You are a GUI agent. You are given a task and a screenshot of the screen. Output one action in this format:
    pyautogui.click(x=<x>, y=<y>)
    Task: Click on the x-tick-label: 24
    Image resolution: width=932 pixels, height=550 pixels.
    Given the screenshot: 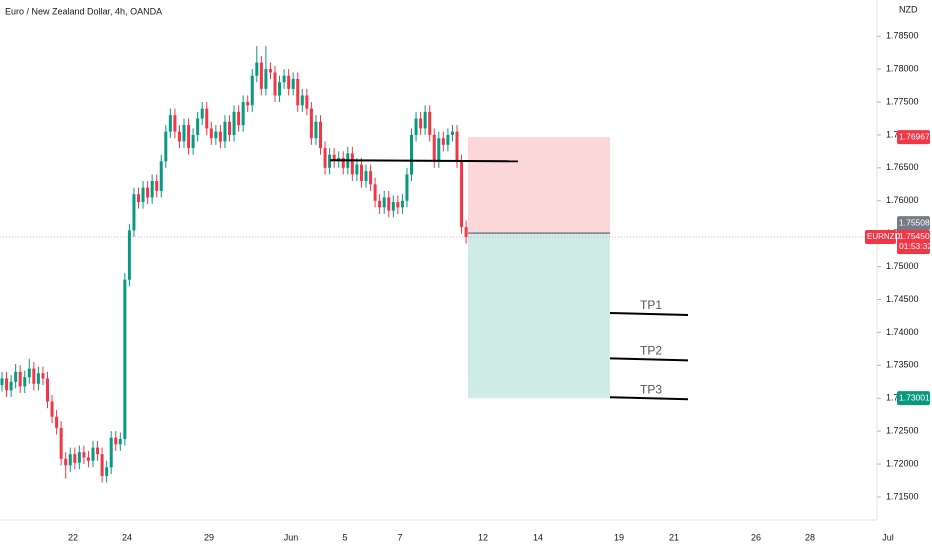 What is the action you would take?
    pyautogui.click(x=127, y=537)
    